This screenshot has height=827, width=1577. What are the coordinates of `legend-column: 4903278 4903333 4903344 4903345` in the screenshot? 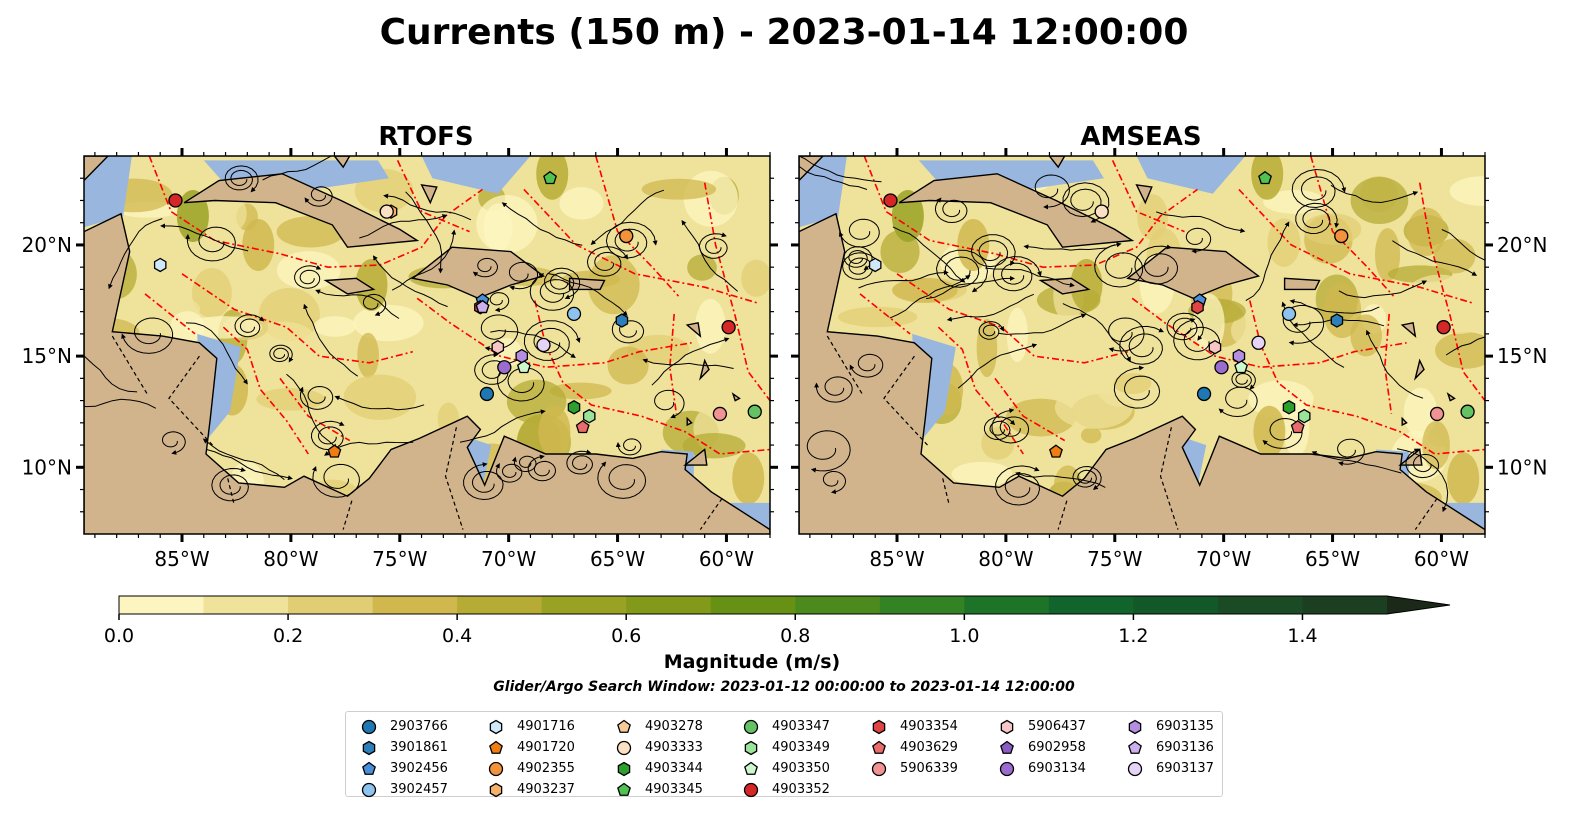 It's located at (659, 758).